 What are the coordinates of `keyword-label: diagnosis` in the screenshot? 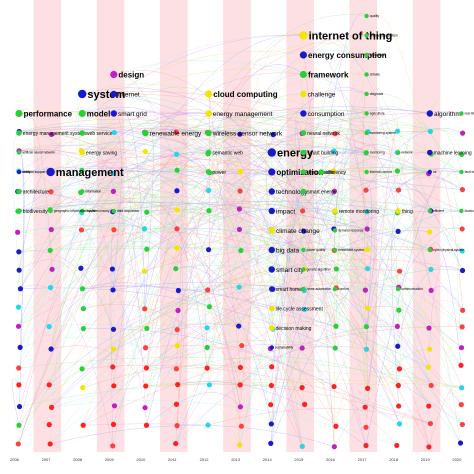 It's located at (377, 94).